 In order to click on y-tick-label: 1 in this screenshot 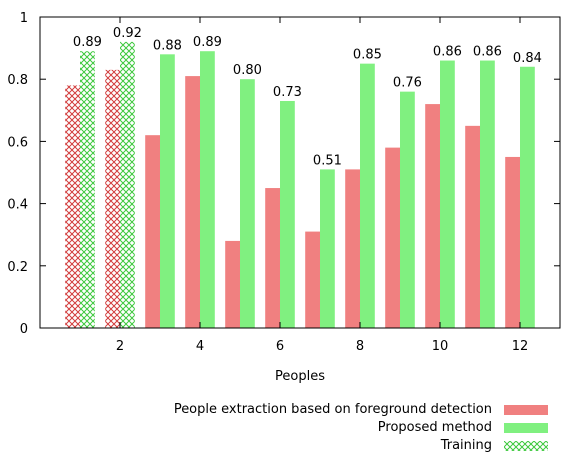, I will do `click(24, 18)`.